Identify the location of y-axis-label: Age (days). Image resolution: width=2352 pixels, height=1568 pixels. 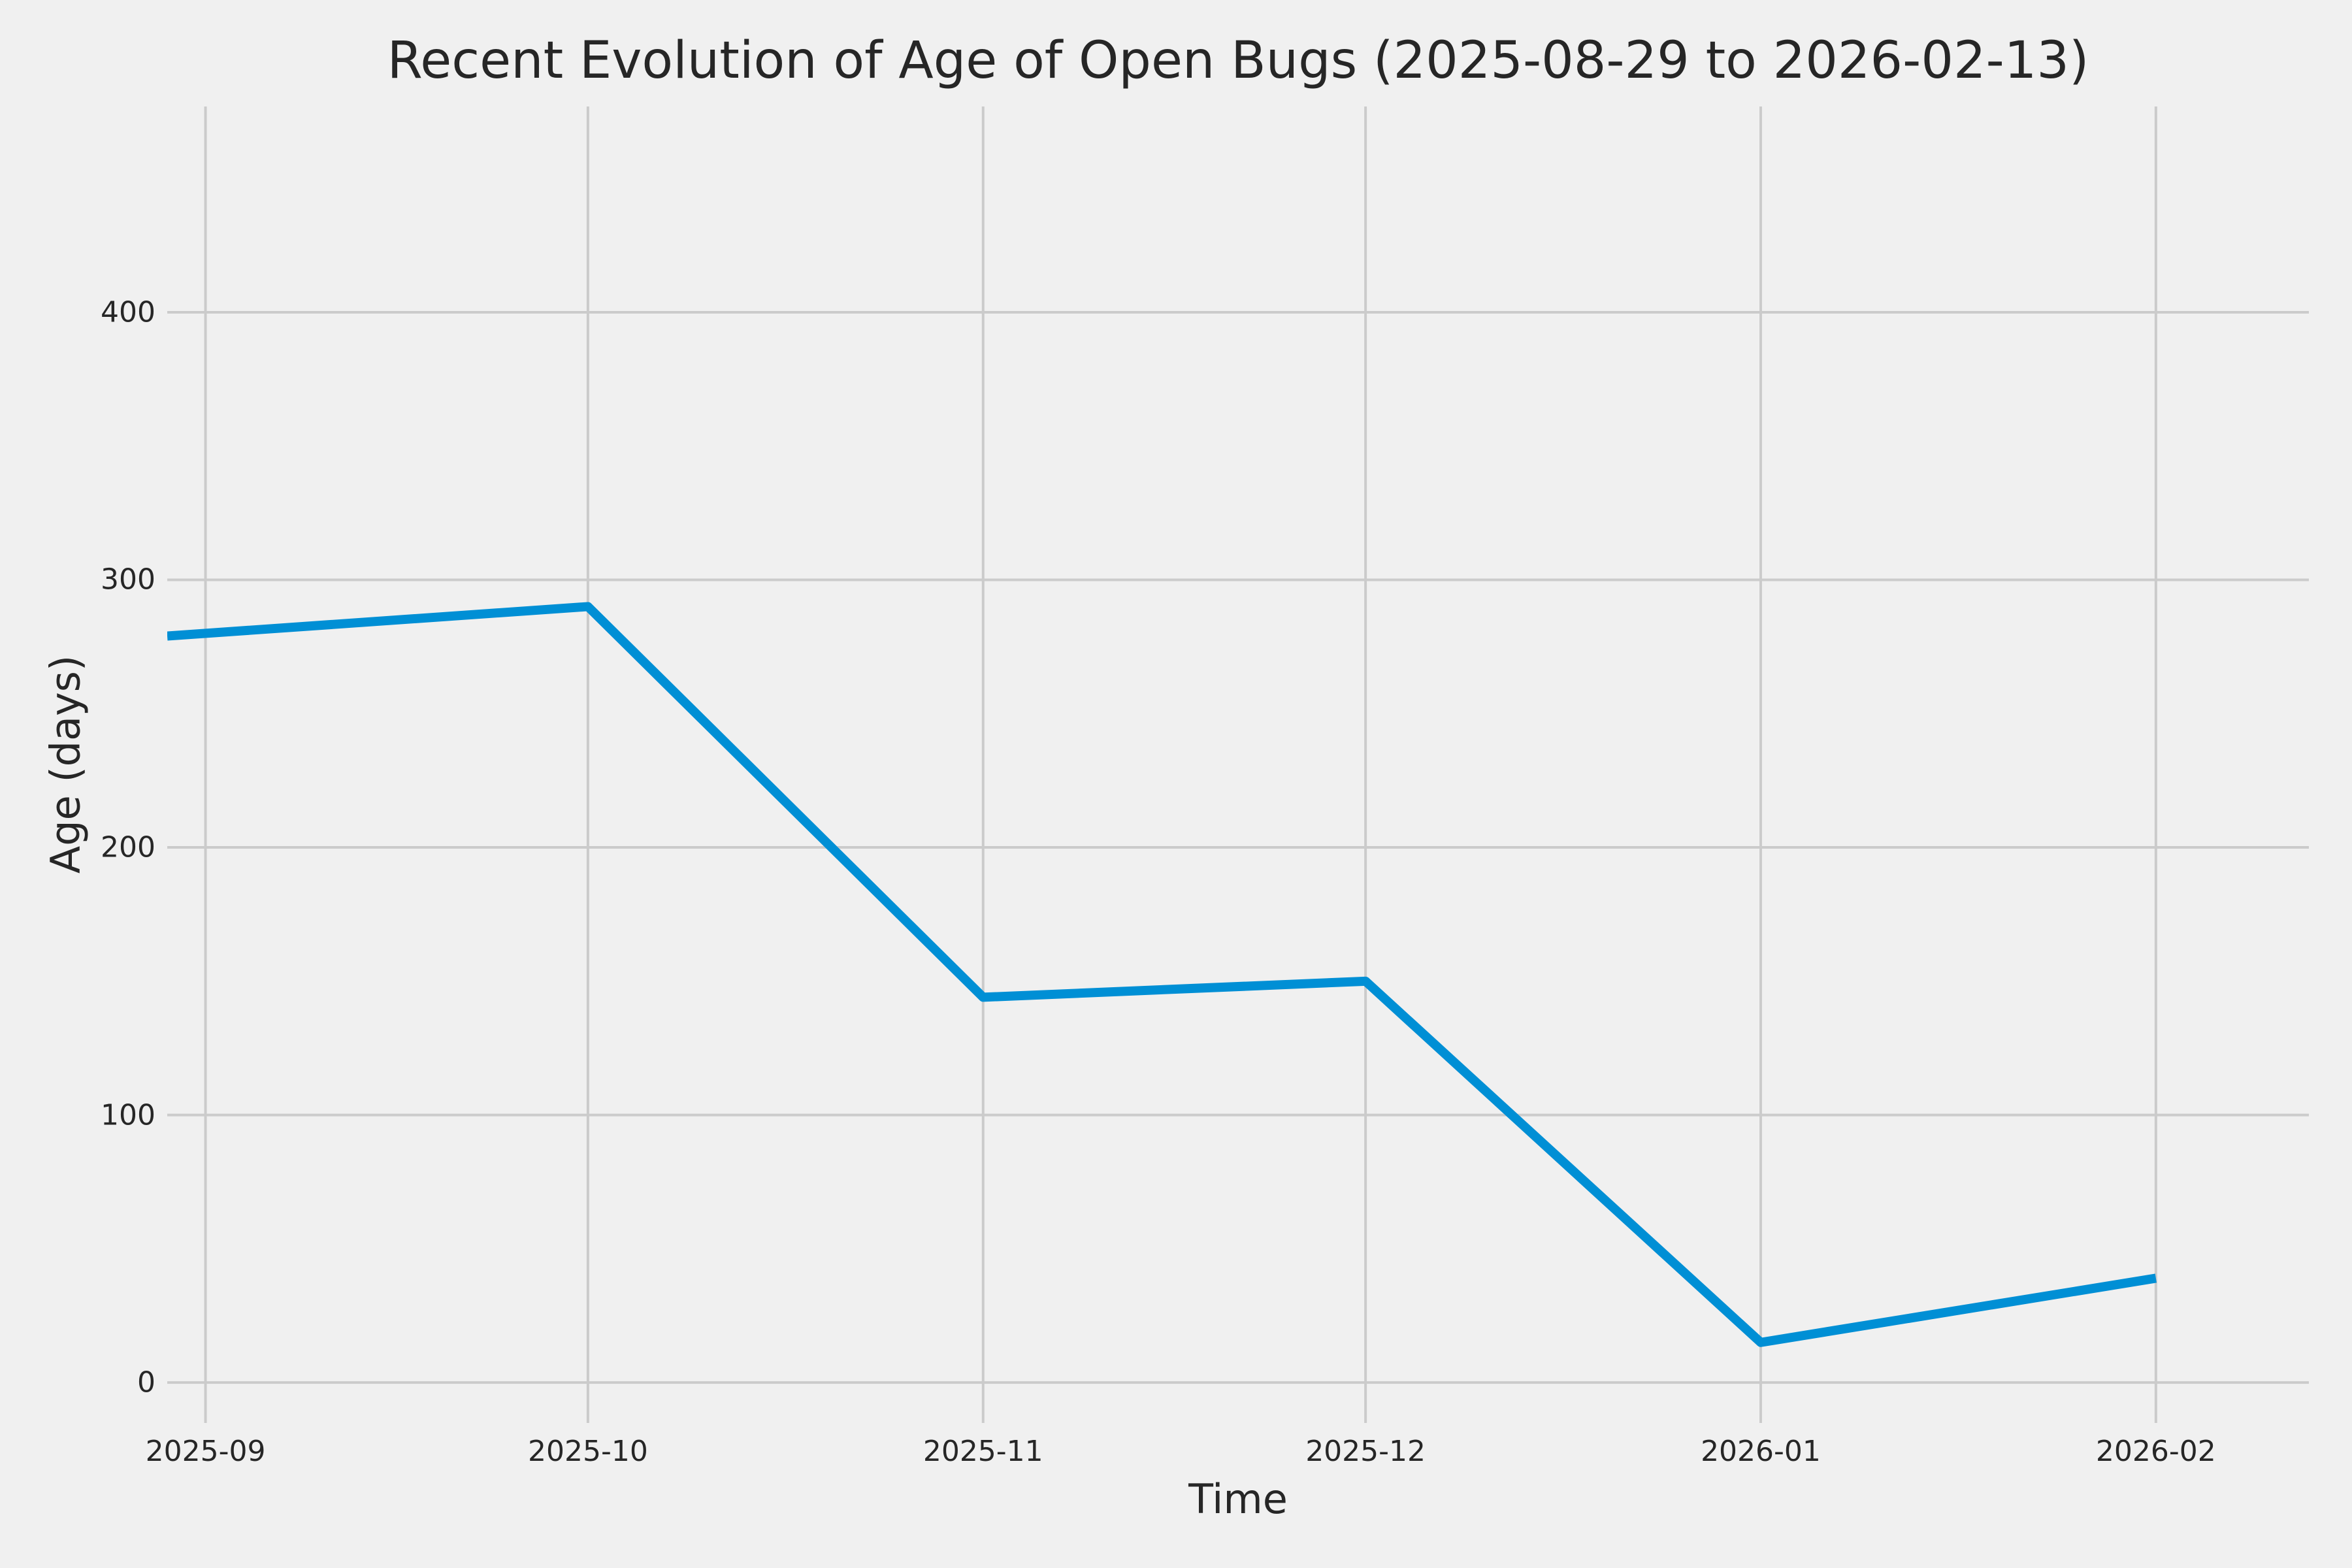
(65, 764).